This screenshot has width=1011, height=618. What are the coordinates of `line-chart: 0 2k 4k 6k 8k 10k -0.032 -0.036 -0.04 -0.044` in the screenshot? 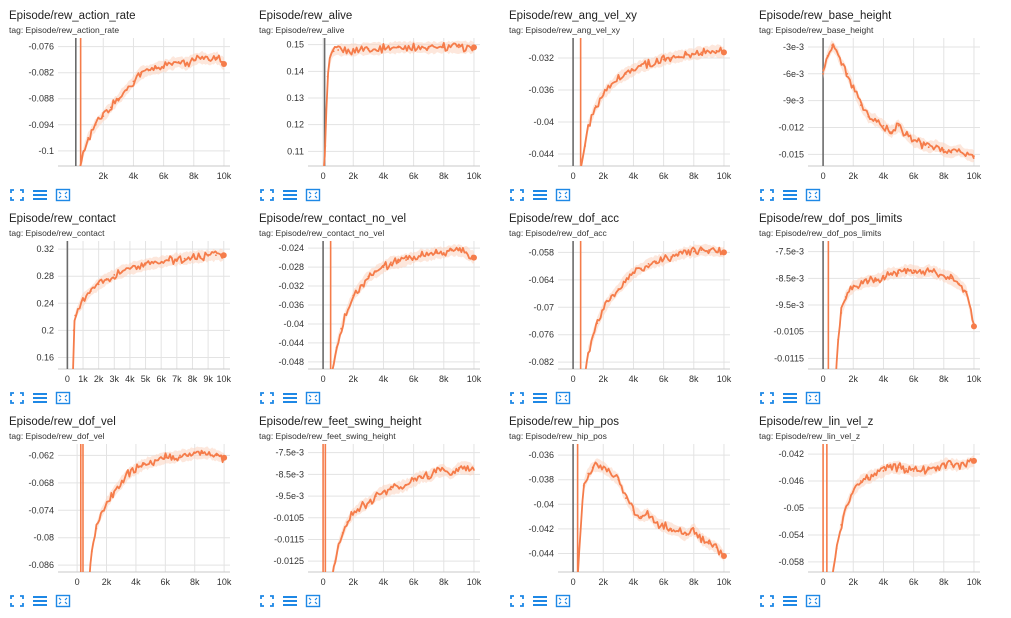 It's located at (620, 111).